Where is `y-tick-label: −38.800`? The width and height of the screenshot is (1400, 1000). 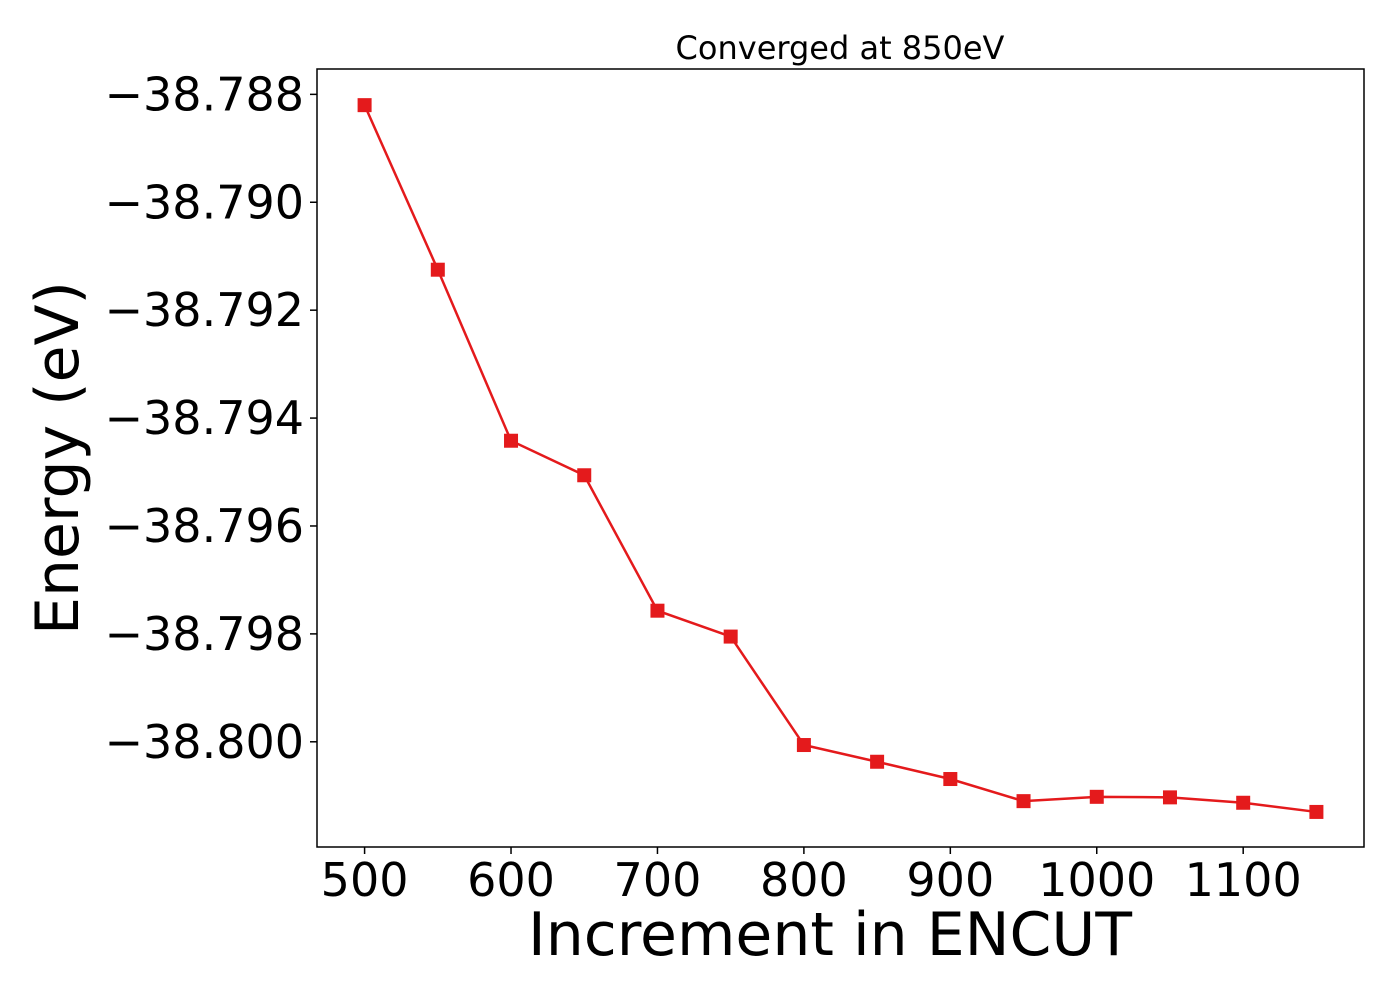 y-tick-label: −38.800 is located at coordinates (205, 742).